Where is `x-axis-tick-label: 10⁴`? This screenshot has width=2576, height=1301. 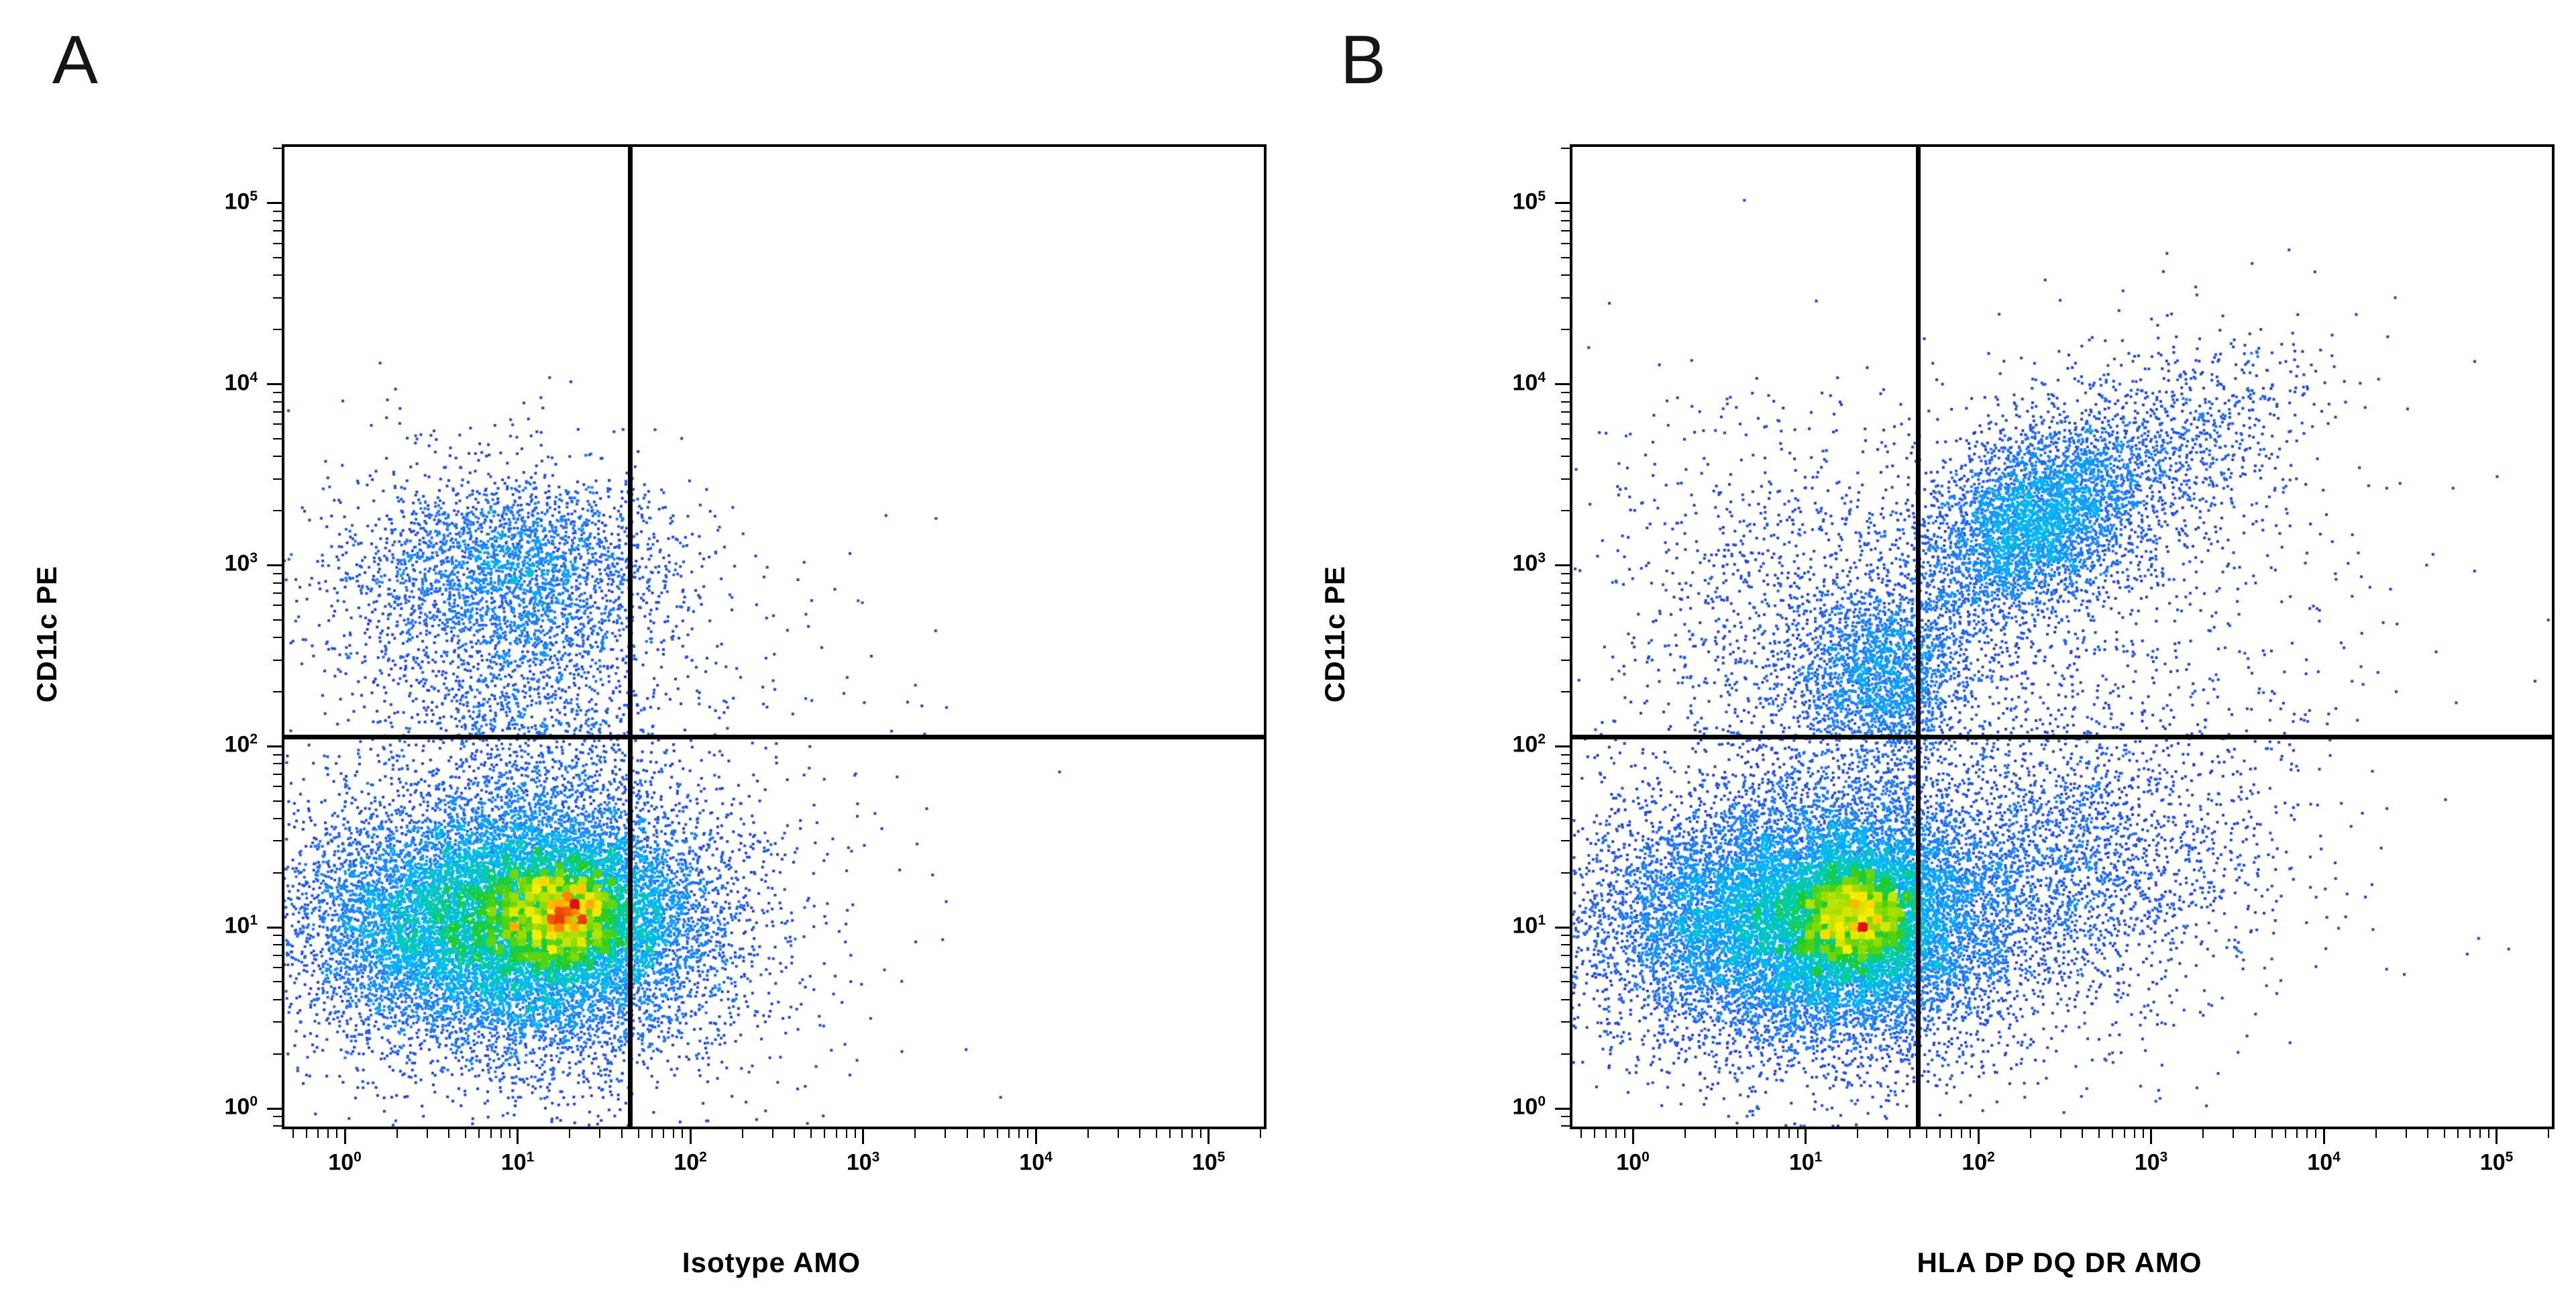 x-axis-tick-label: 10⁴ is located at coordinates (2324, 1162).